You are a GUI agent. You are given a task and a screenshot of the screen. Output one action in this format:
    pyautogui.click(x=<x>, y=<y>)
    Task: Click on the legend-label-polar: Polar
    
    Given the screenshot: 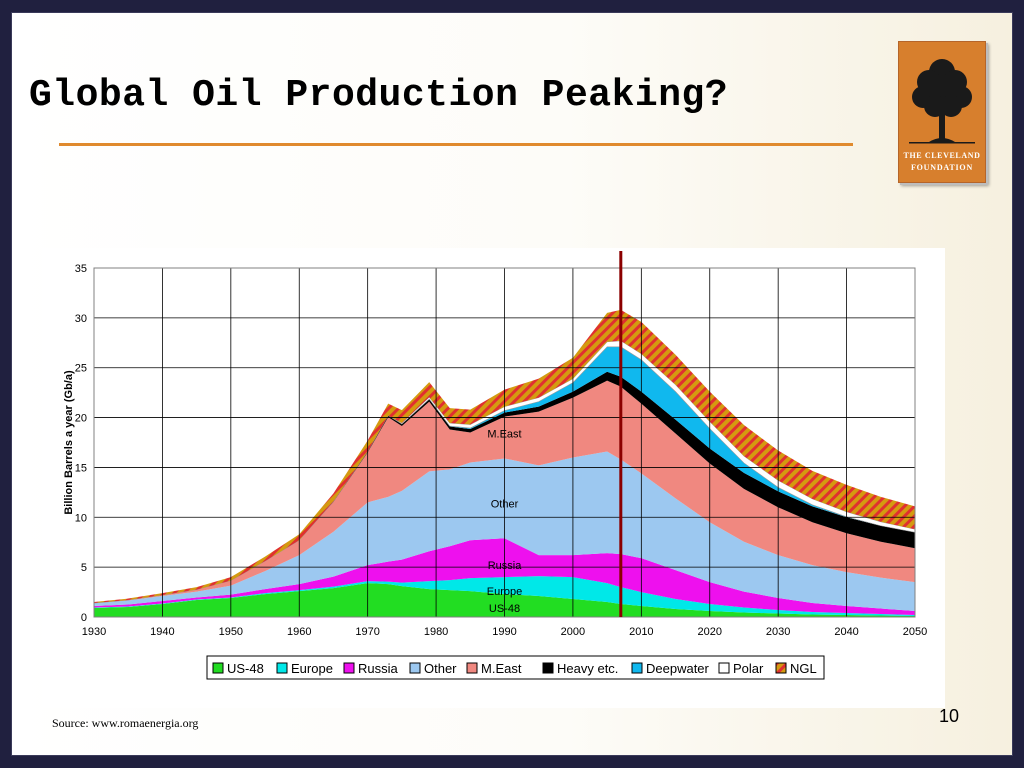 What is the action you would take?
    pyautogui.click(x=748, y=668)
    